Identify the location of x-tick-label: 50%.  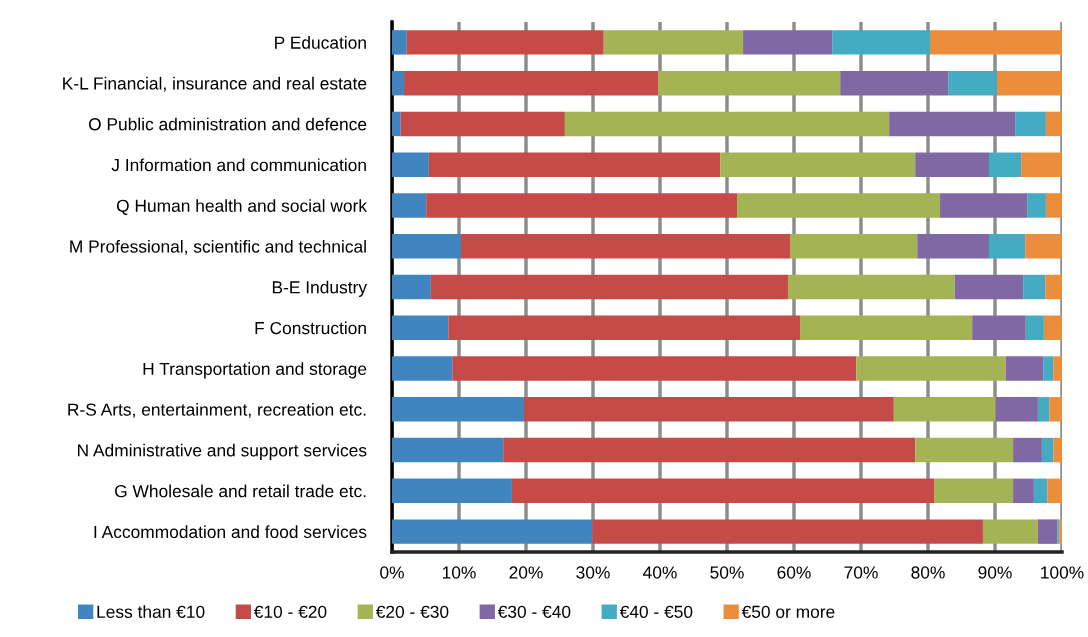
(727, 572).